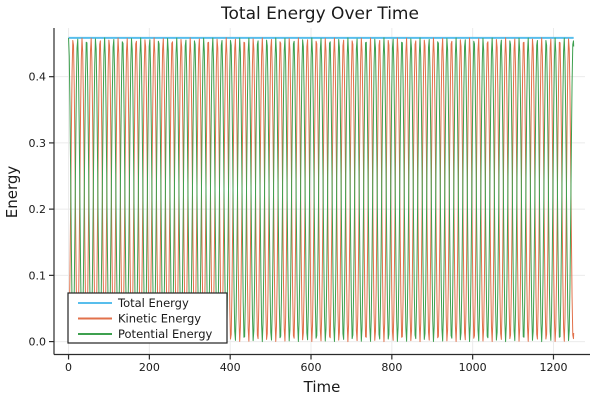 This screenshot has width=600, height=400. I want to click on y-tick-label: 0.0, so click(38, 342).